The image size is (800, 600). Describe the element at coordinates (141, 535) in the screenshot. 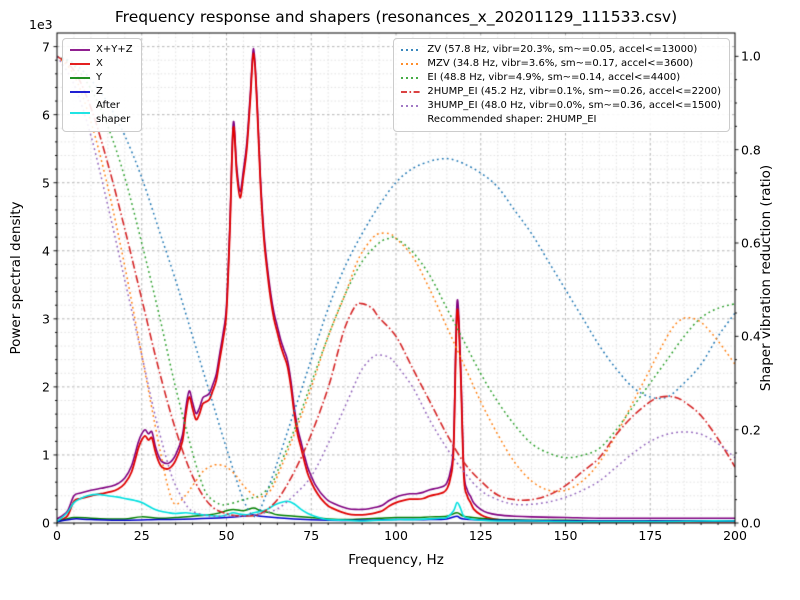

I see `x-tick-label: 25` at that location.